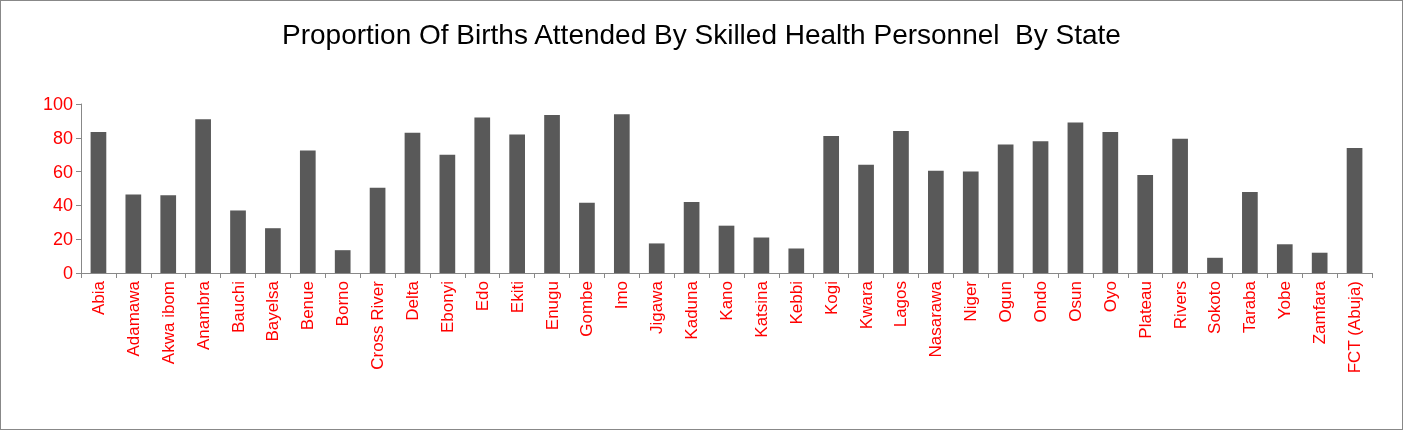  Describe the element at coordinates (447, 307) in the screenshot. I see `x-tick-label: Ebonyi` at that location.